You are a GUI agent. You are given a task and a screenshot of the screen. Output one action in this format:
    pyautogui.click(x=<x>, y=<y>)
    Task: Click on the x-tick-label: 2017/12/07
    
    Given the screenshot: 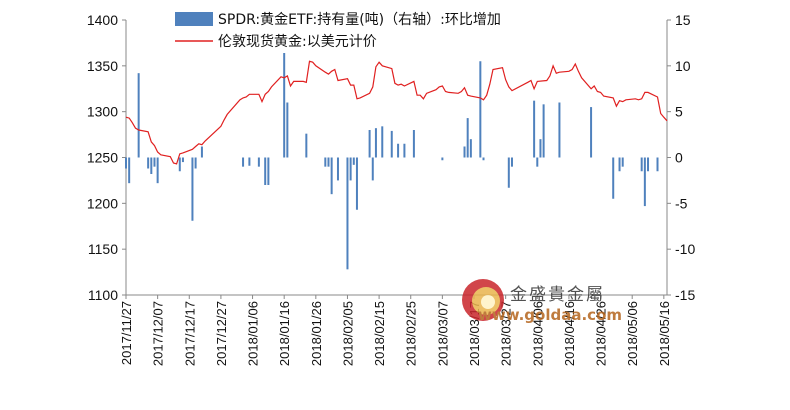 What is the action you would take?
    pyautogui.click(x=158, y=333)
    